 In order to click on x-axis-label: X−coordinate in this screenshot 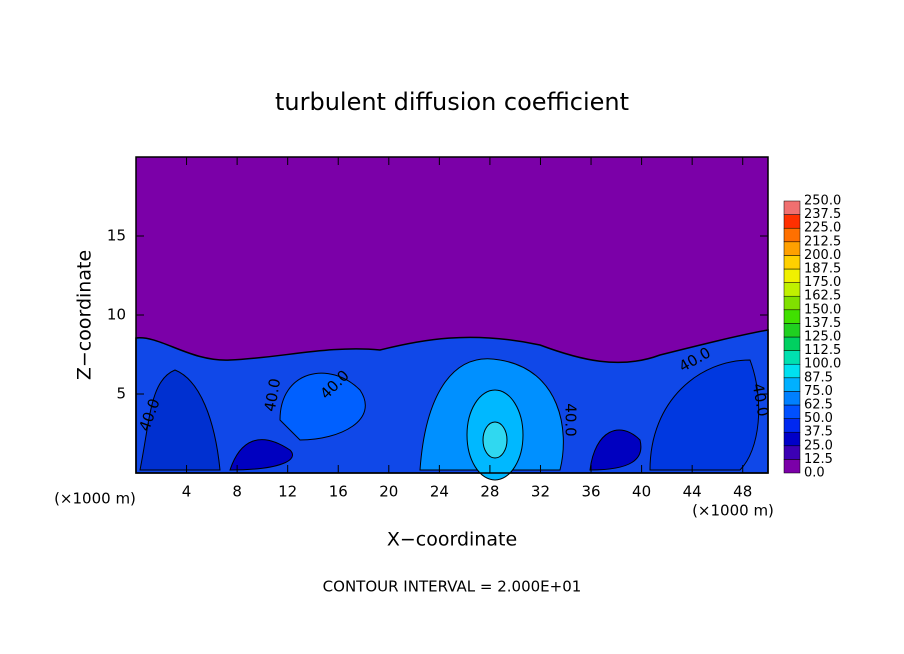, I will do `click(452, 540)`.